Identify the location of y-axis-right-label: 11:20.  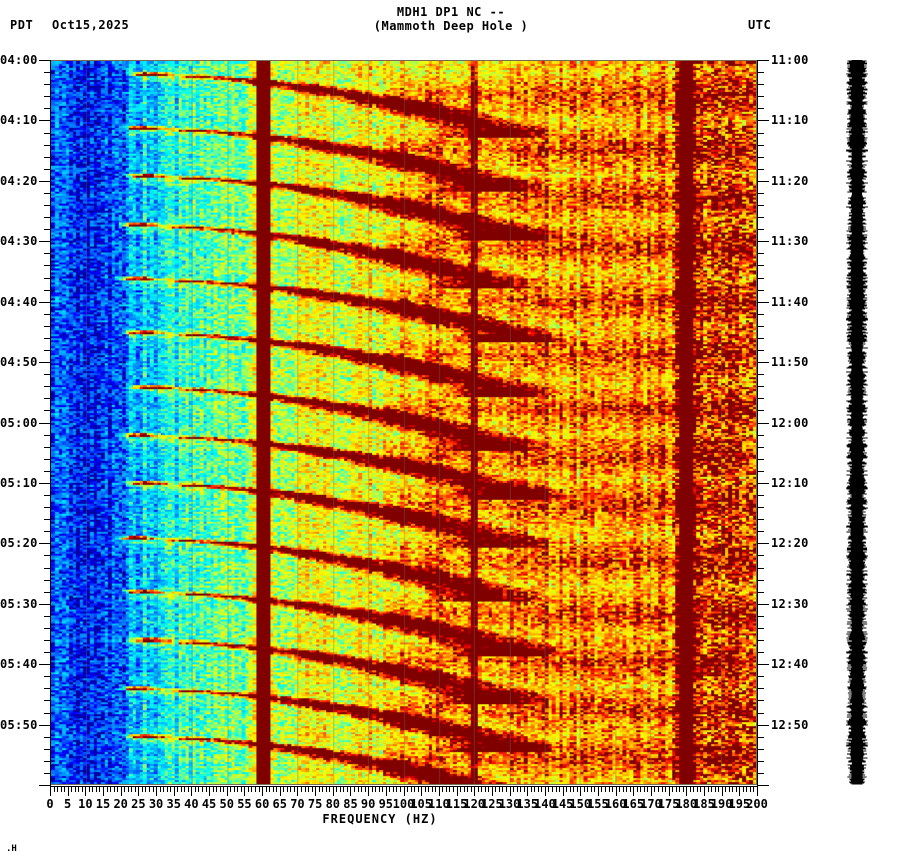
(790, 180).